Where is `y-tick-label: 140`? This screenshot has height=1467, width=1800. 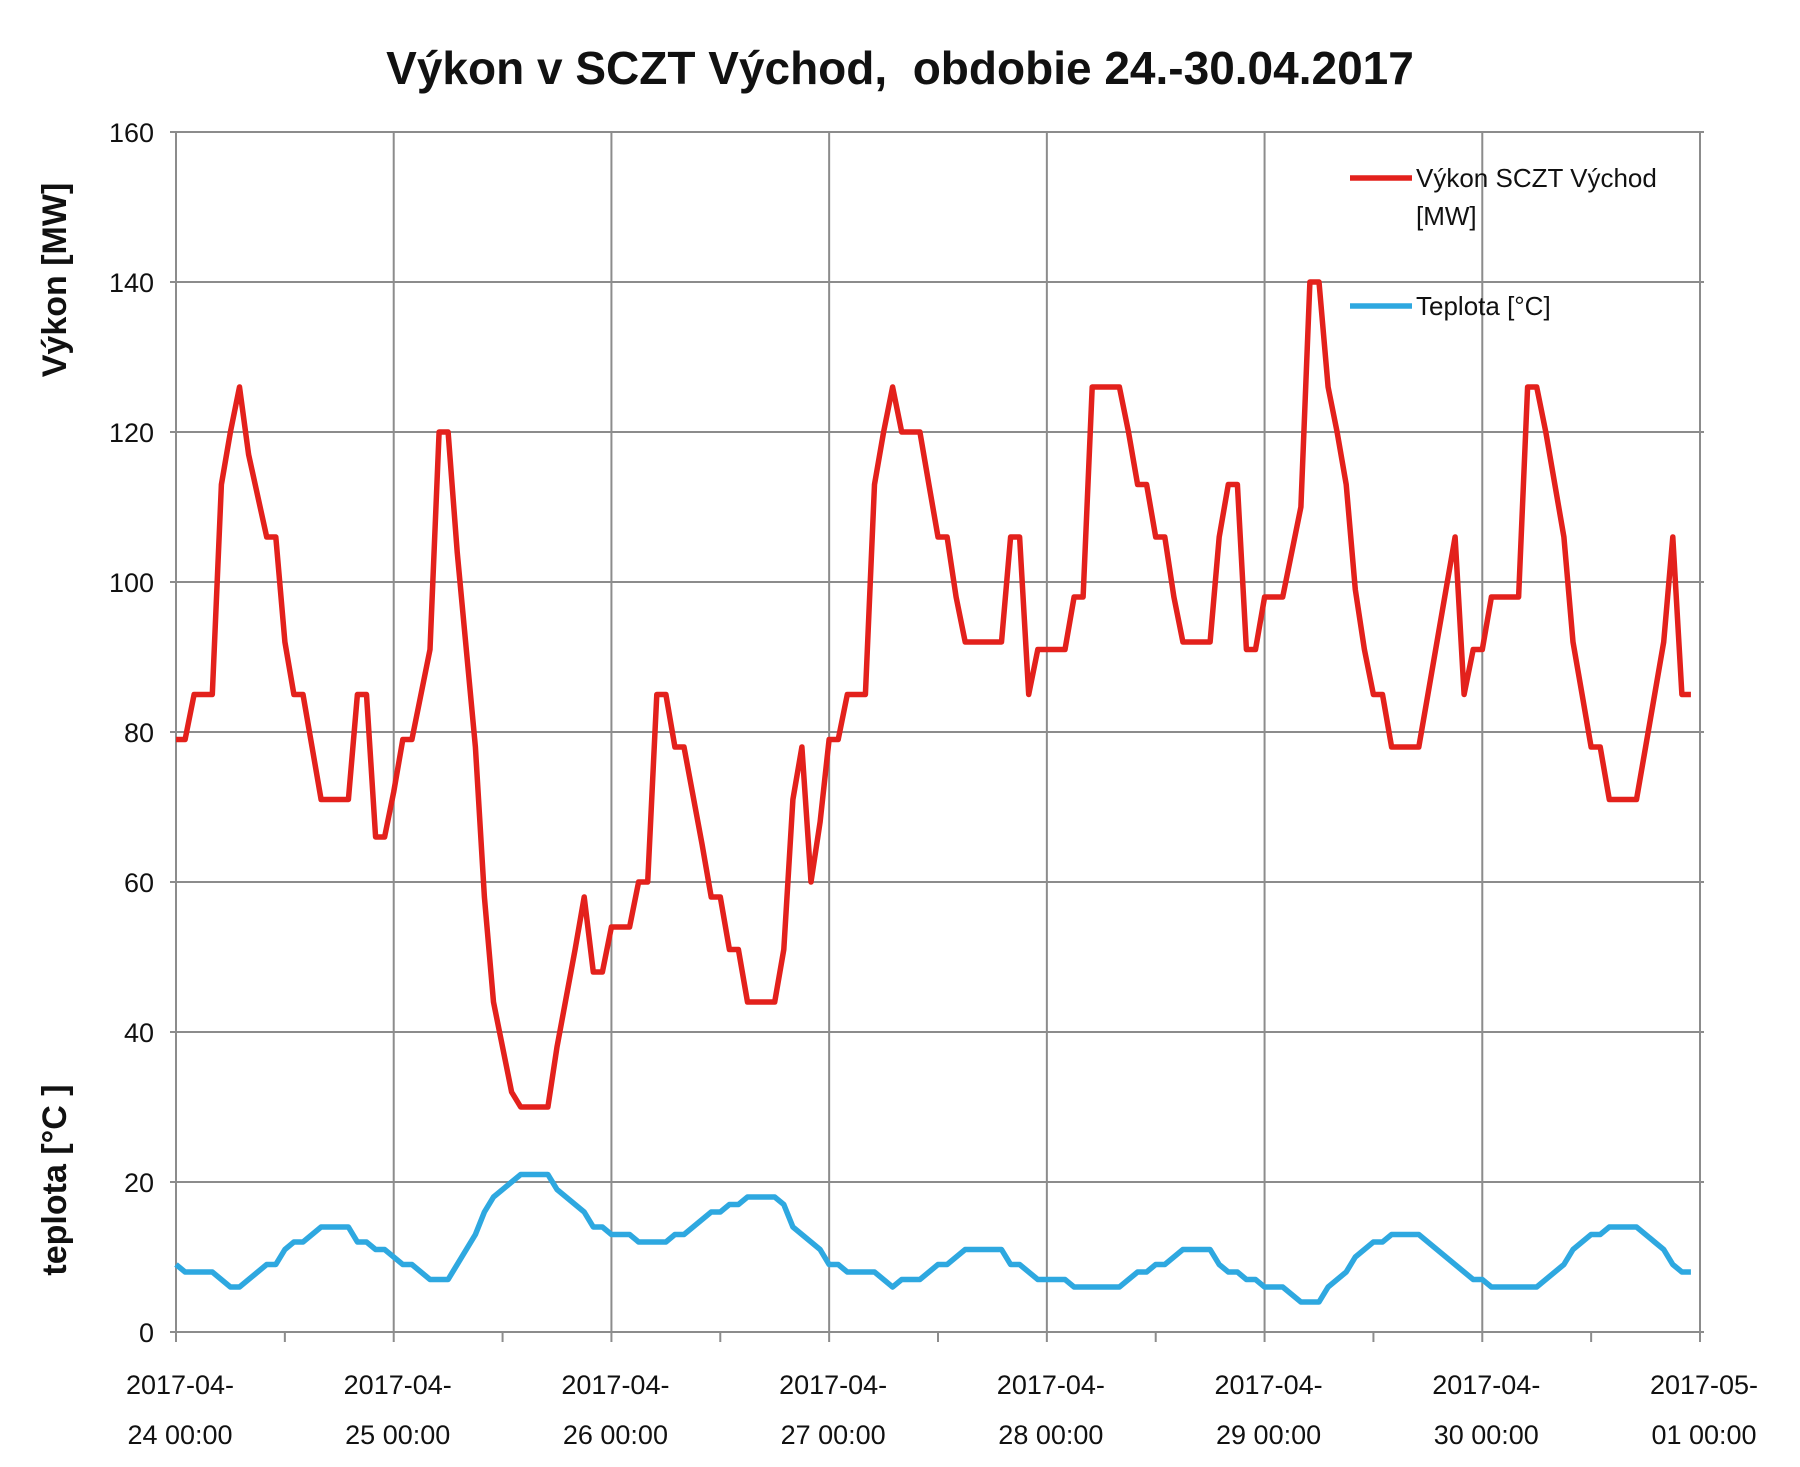
y-tick-label: 140 is located at coordinates (131, 283).